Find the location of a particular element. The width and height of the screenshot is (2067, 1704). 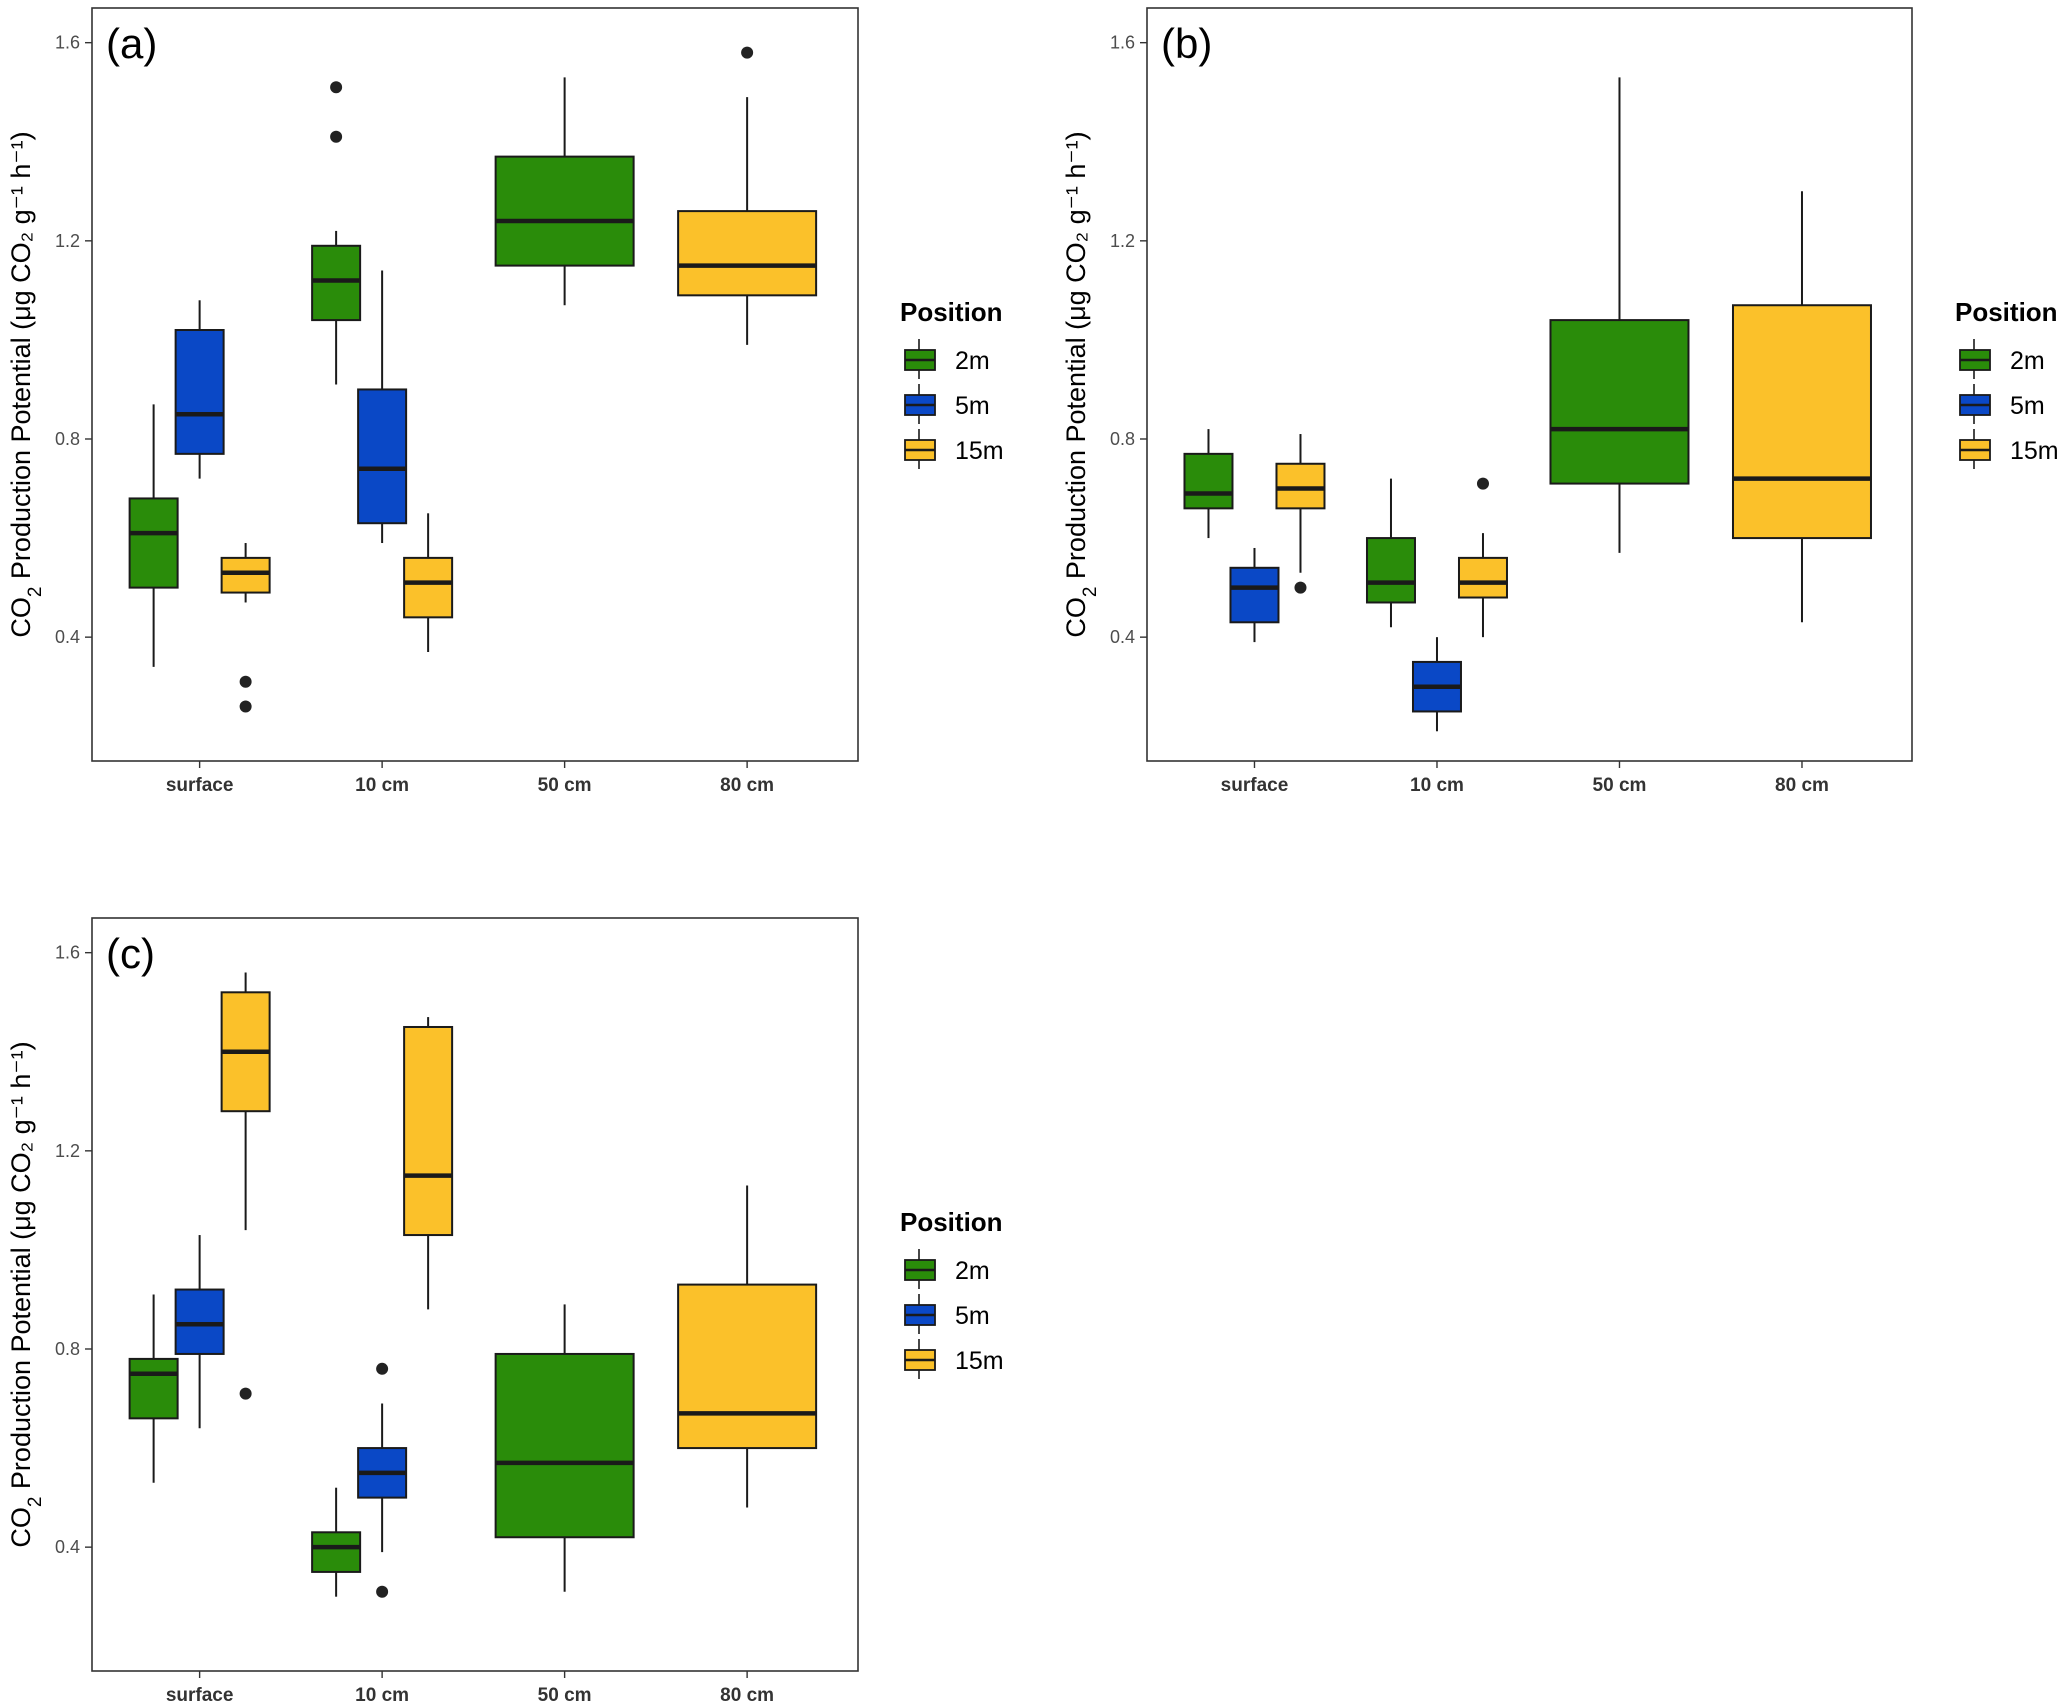

legend-key-2m is located at coordinates (920, 359).